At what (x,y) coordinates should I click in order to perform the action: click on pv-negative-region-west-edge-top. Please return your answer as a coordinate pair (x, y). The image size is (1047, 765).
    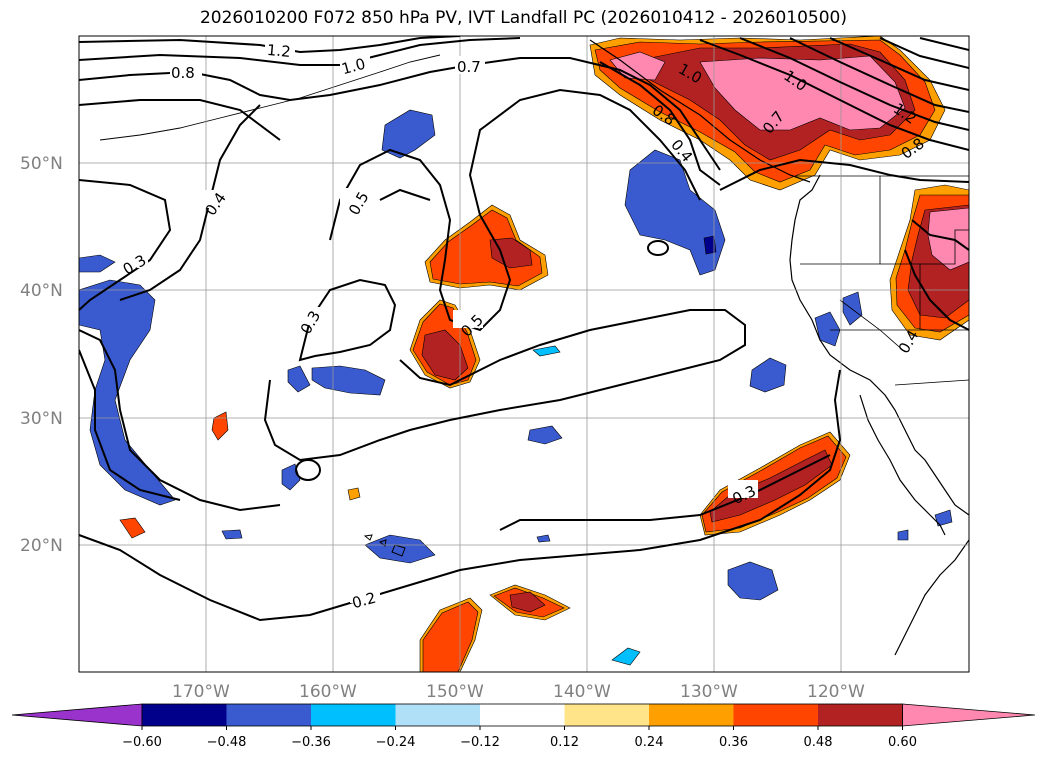
    Looking at the image, I should click on (97, 263).